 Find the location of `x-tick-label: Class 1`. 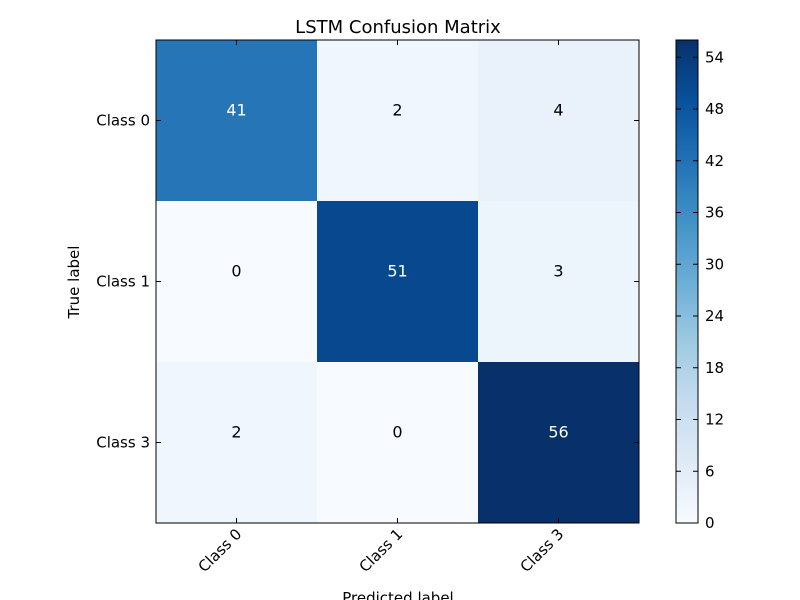

x-tick-label: Class 1 is located at coordinates (381, 550).